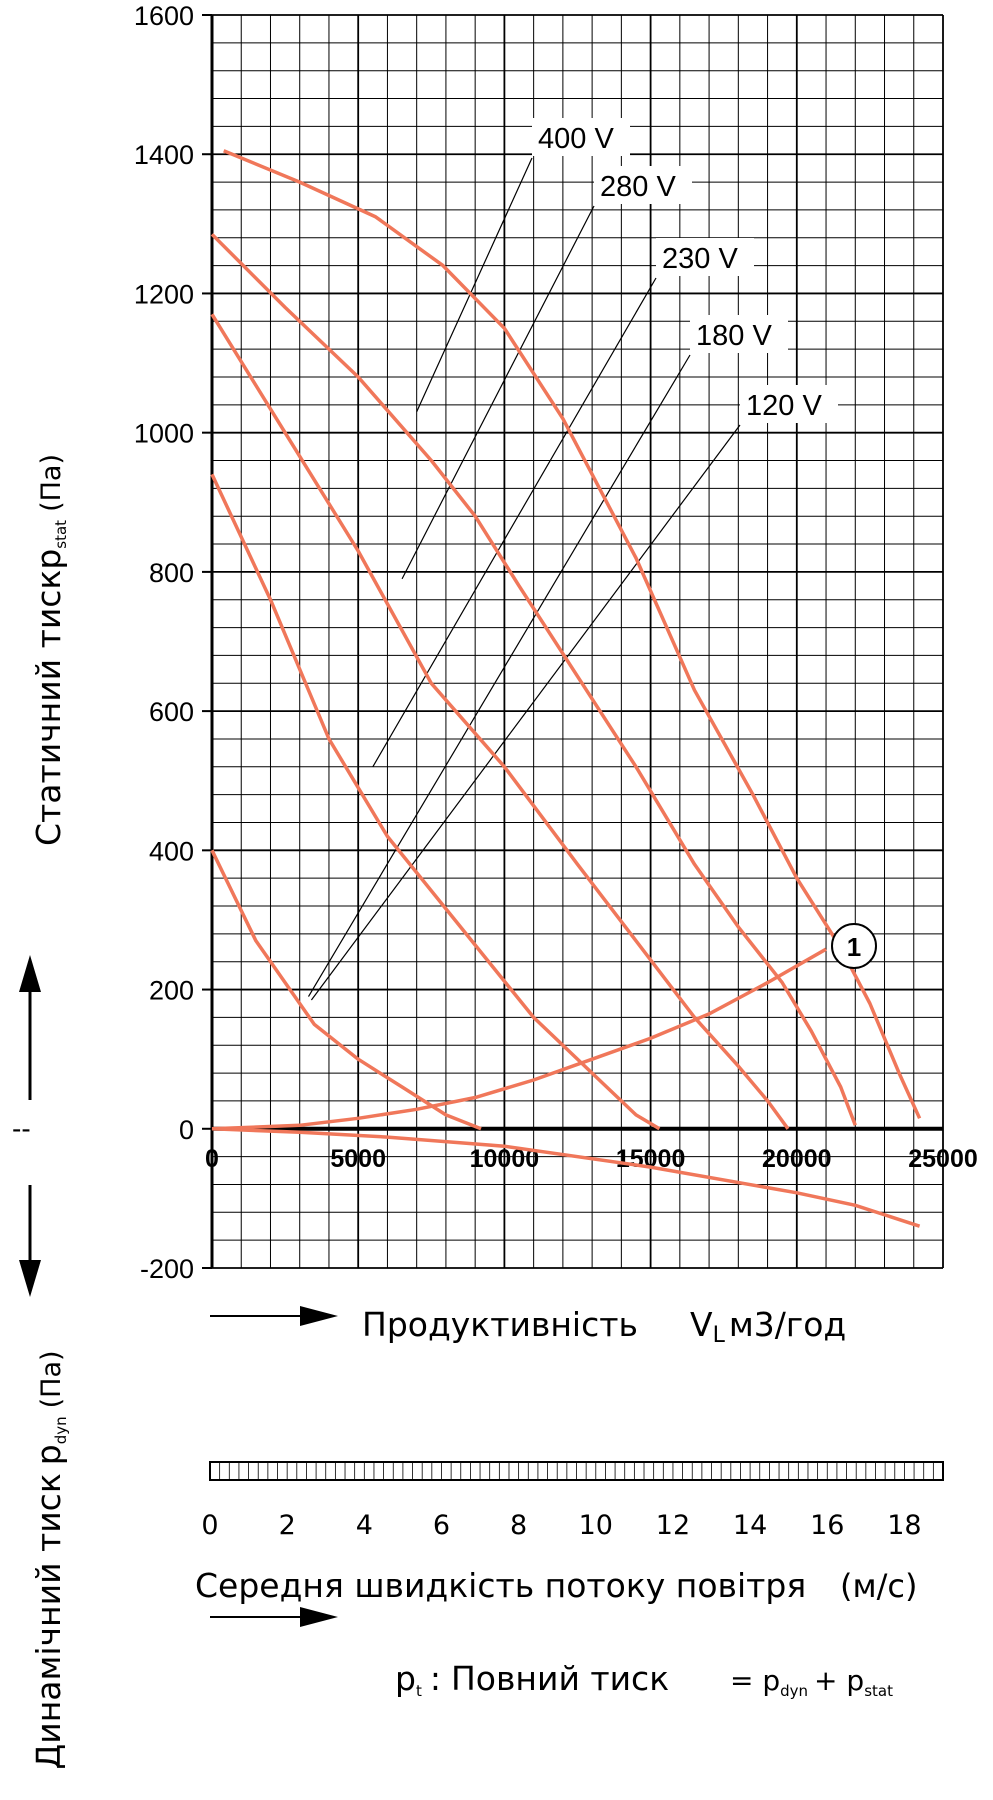  What do you see at coordinates (48, 1621) in the screenshot?
I see `y-dynamic-main: Динамічний тиск` at bounding box center [48, 1621].